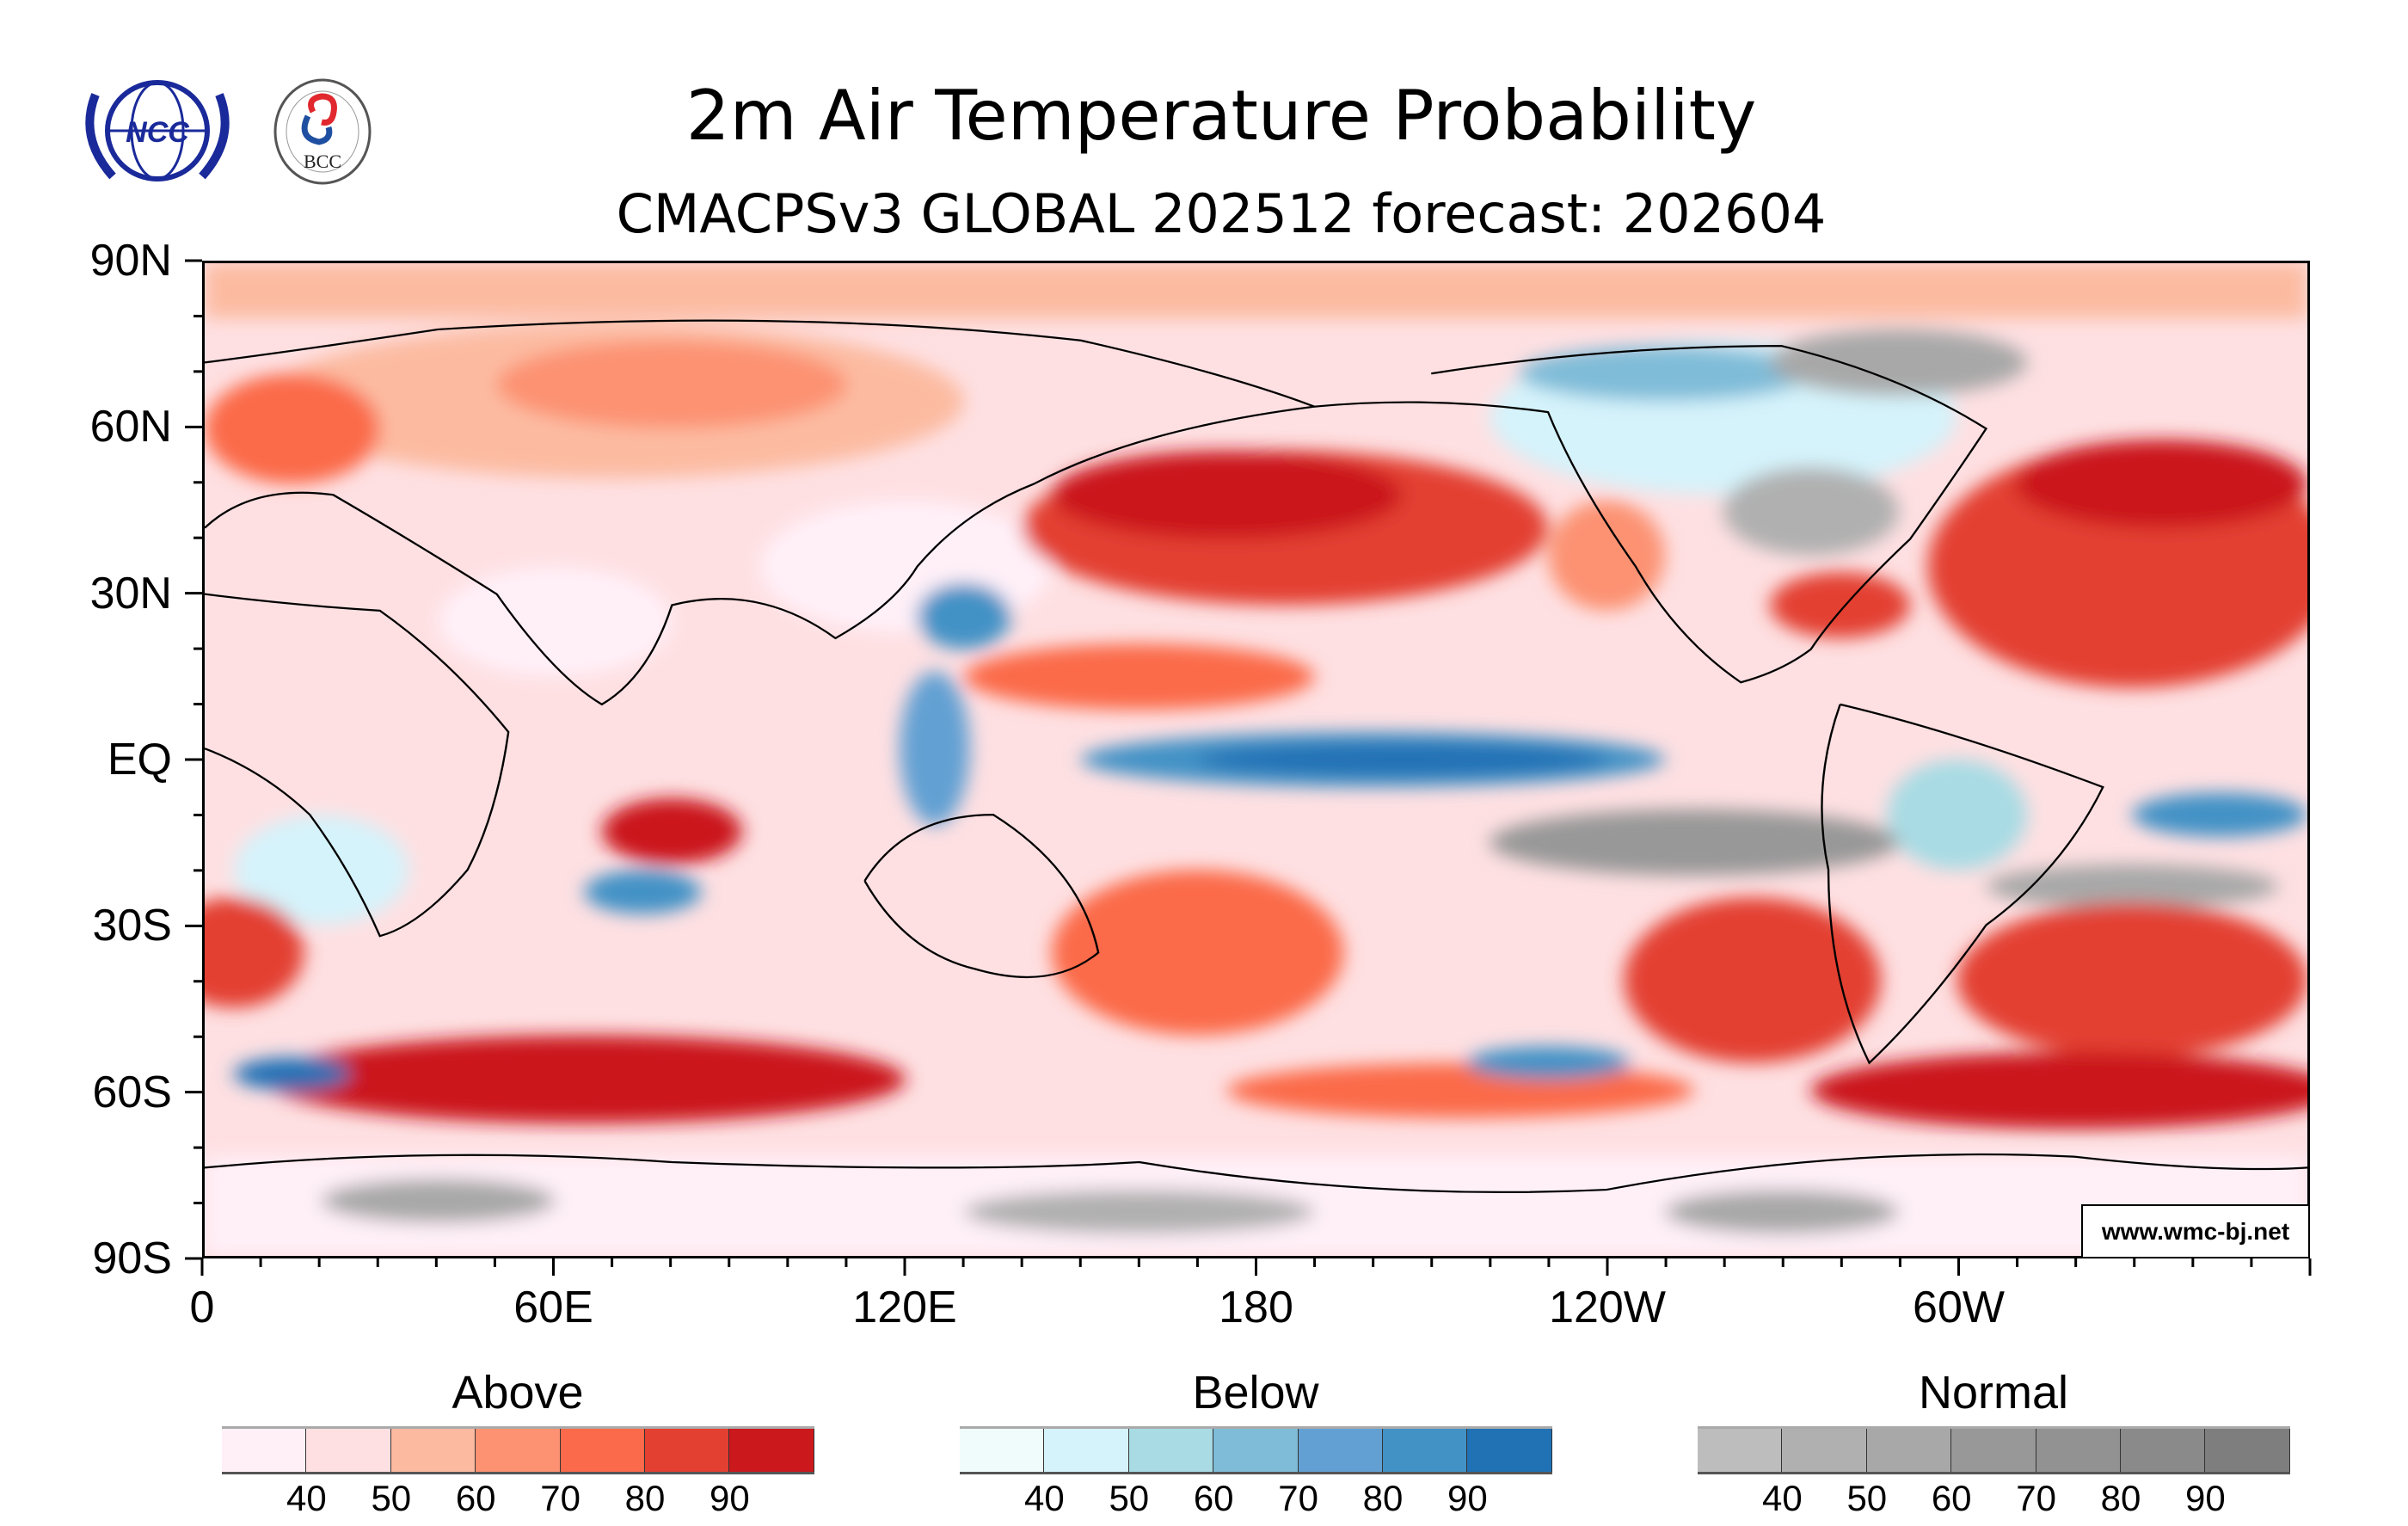 This screenshot has width=2408, height=1526. Describe the element at coordinates (322, 162) in the screenshot. I see `svg-text: BCC` at that location.